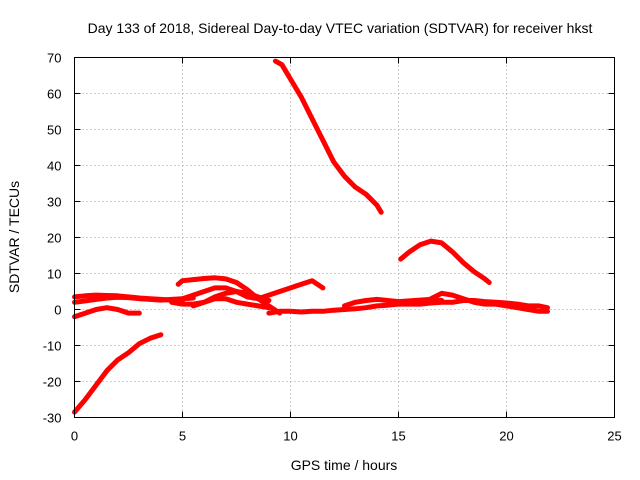 This screenshot has width=640, height=480. Describe the element at coordinates (54, 202) in the screenshot. I see `y-tick-label: 30` at that location.